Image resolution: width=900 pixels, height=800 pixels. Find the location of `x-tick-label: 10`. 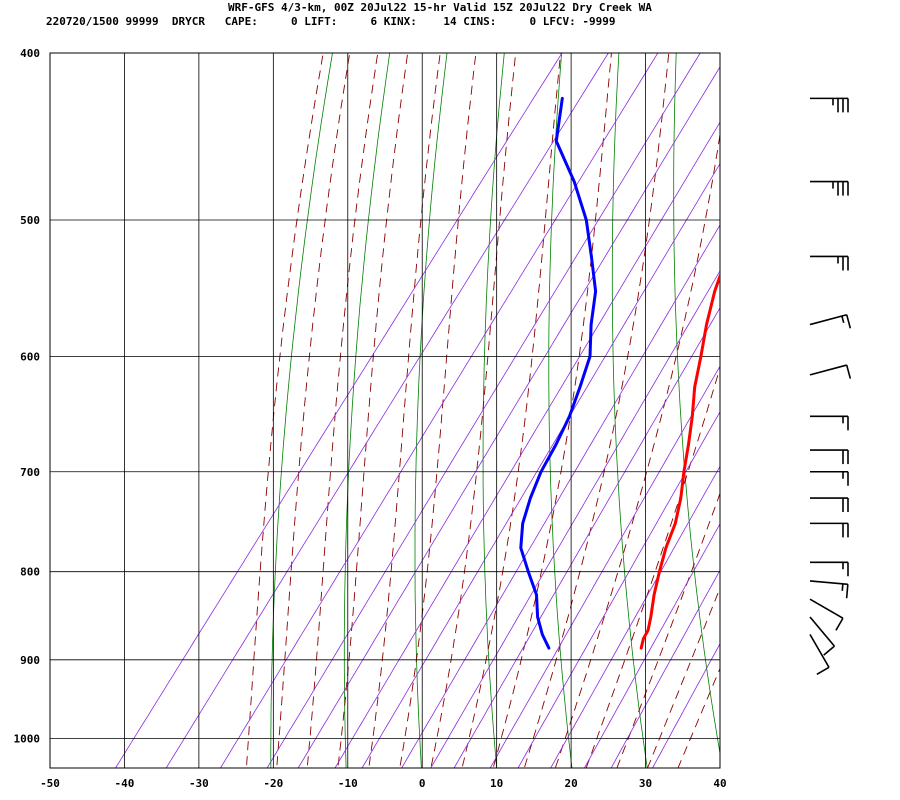

x-tick-label: 10 is located at coordinates (496, 783).